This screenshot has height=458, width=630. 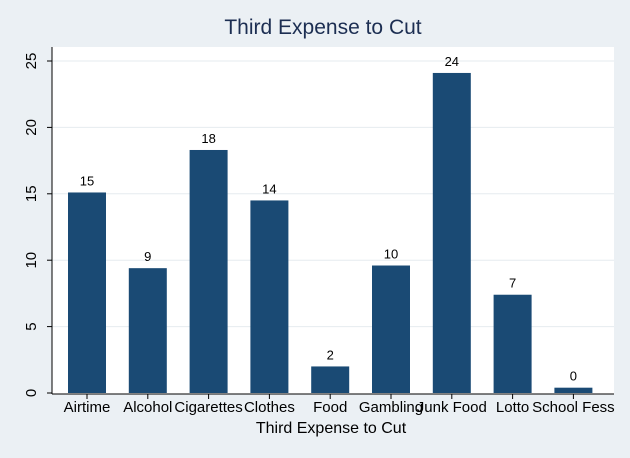 What do you see at coordinates (573, 376) in the screenshot?
I see `data-label: 0` at bounding box center [573, 376].